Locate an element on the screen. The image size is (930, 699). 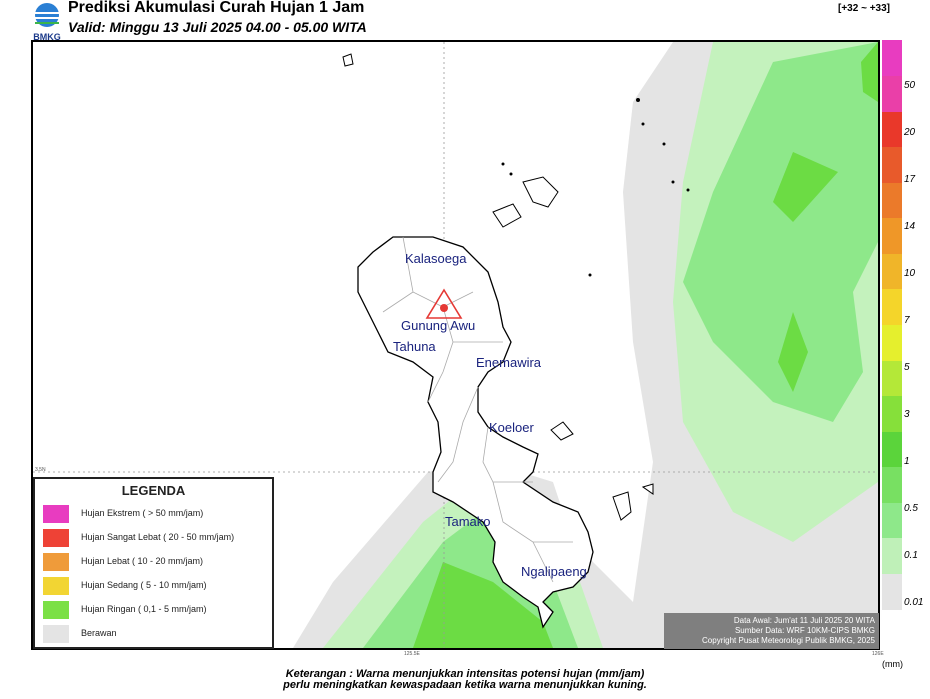
legend-label: Berawan is located at coordinates (99, 633).